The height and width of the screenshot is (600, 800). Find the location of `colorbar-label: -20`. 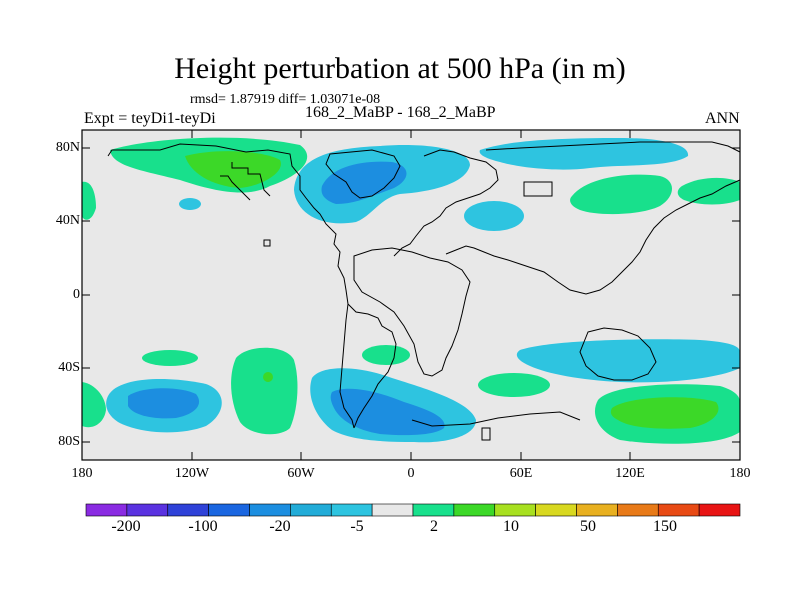

colorbar-label: -20 is located at coordinates (280, 526).